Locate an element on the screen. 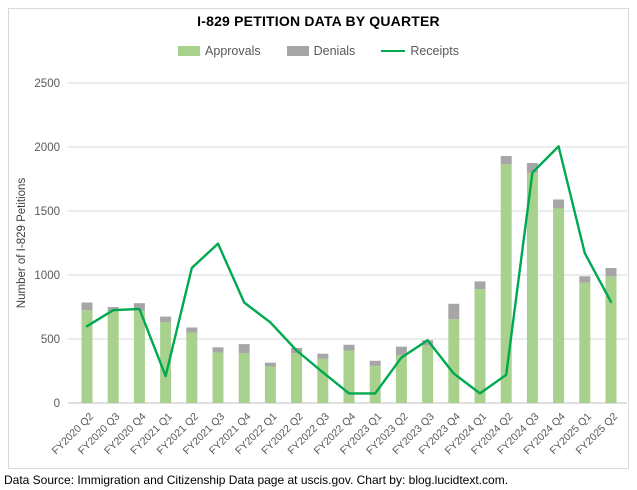 The image size is (637, 490). legend-label-receipts: Receipts is located at coordinates (434, 51).